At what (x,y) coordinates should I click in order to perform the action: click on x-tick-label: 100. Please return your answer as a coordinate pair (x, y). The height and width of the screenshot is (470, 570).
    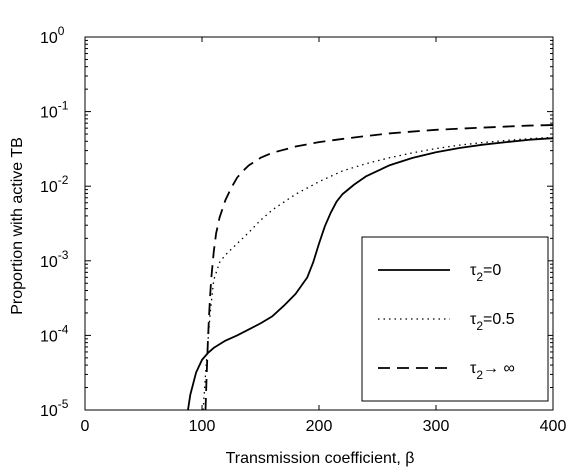
    Looking at the image, I should click on (202, 426).